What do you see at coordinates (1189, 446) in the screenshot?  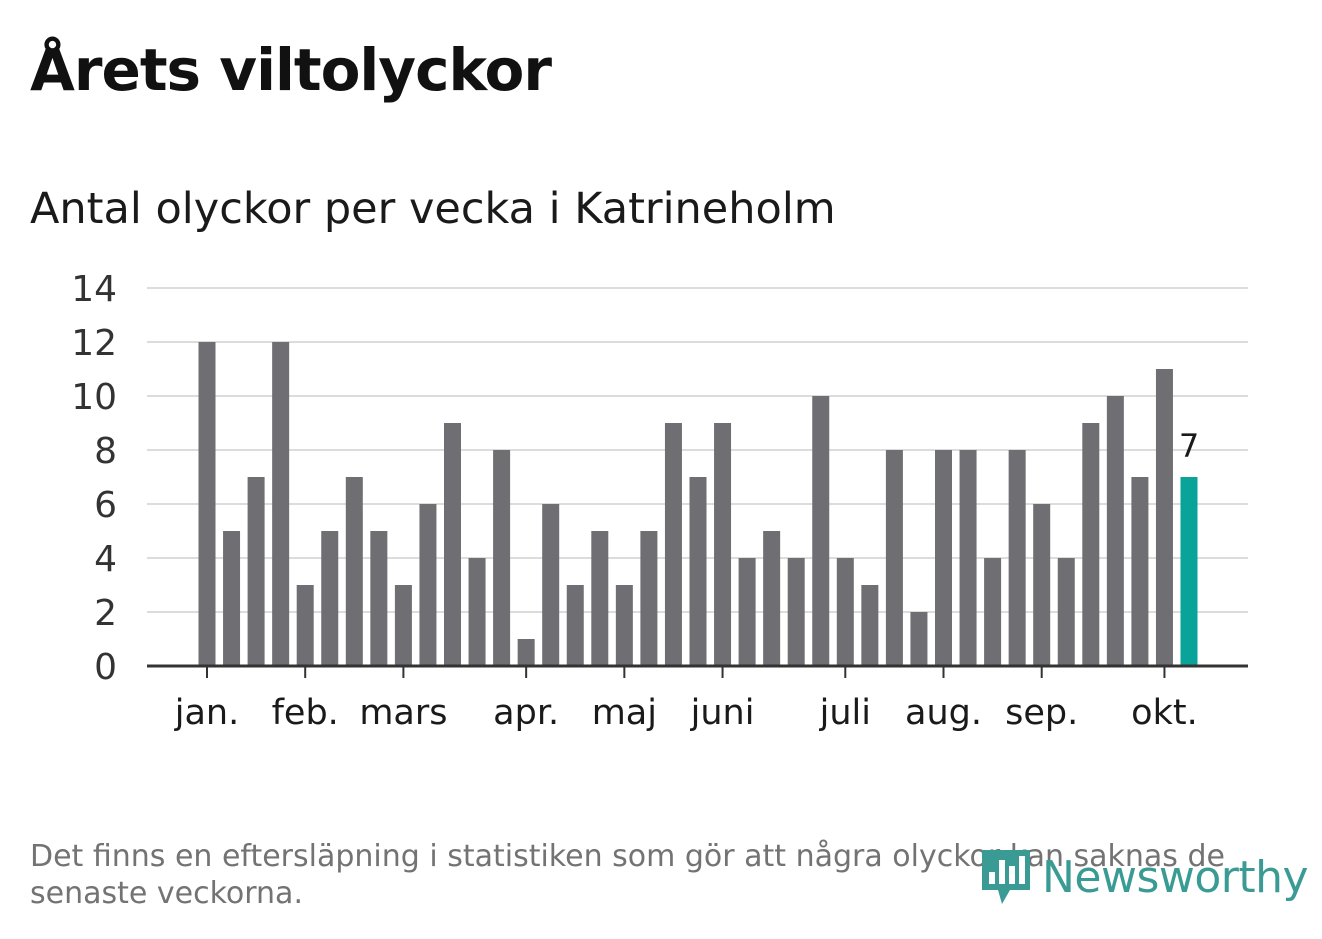 I see `bar-annotation: 7` at bounding box center [1189, 446].